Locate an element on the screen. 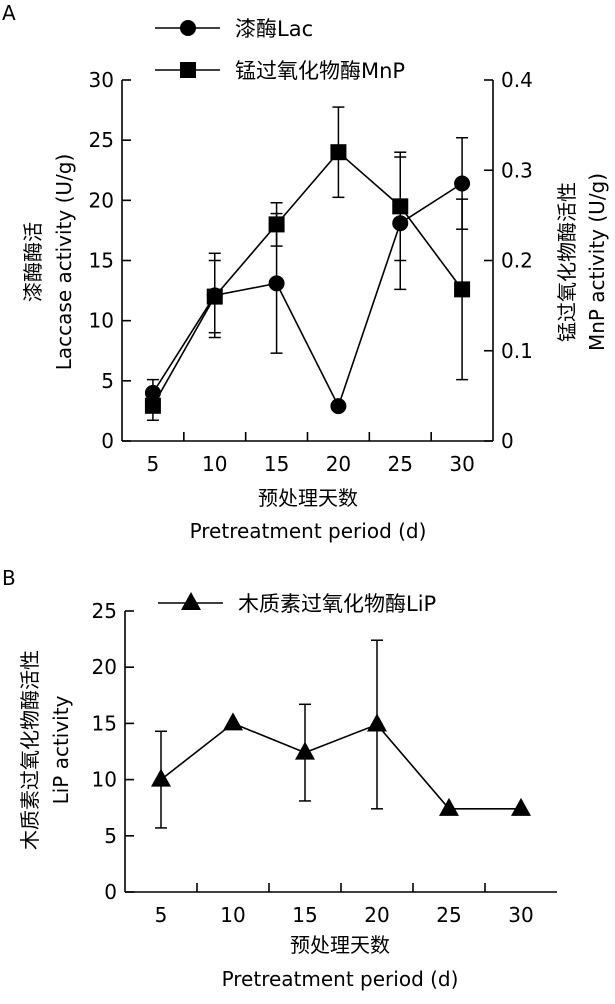  series-triangle is located at coordinates (341, 734).